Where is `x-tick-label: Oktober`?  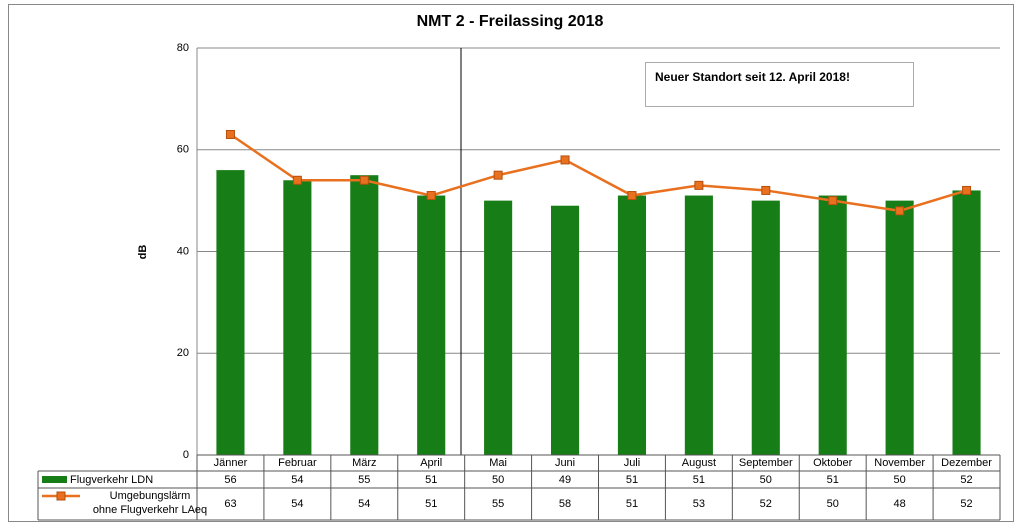 x-tick-label: Oktober is located at coordinates (832, 463).